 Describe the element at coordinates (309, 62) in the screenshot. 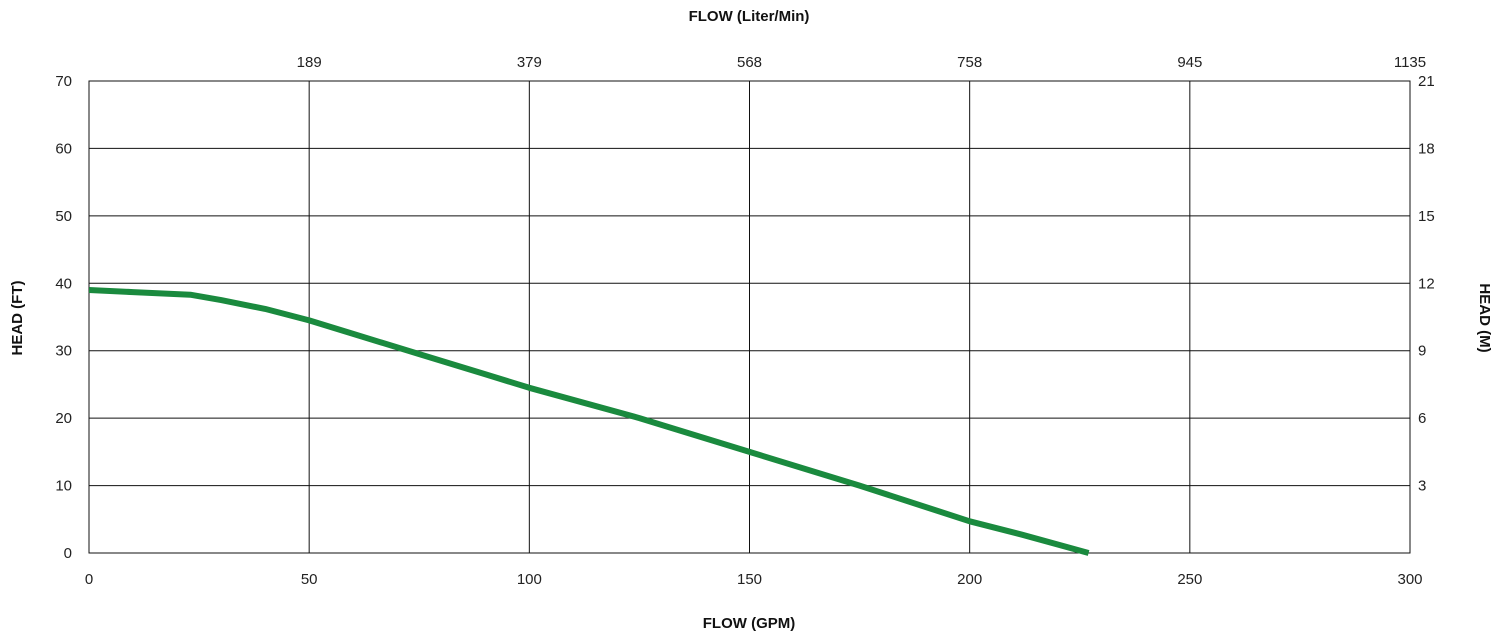

I see `x-top-tick-label: 189` at that location.